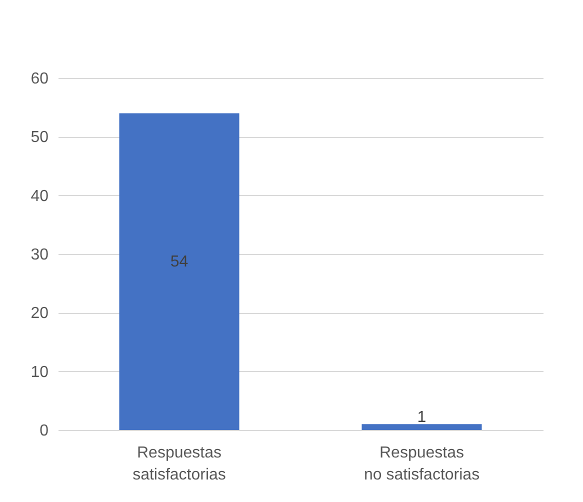 The image size is (583, 502). Describe the element at coordinates (39, 313) in the screenshot. I see `y-tick-label: 20` at that location.